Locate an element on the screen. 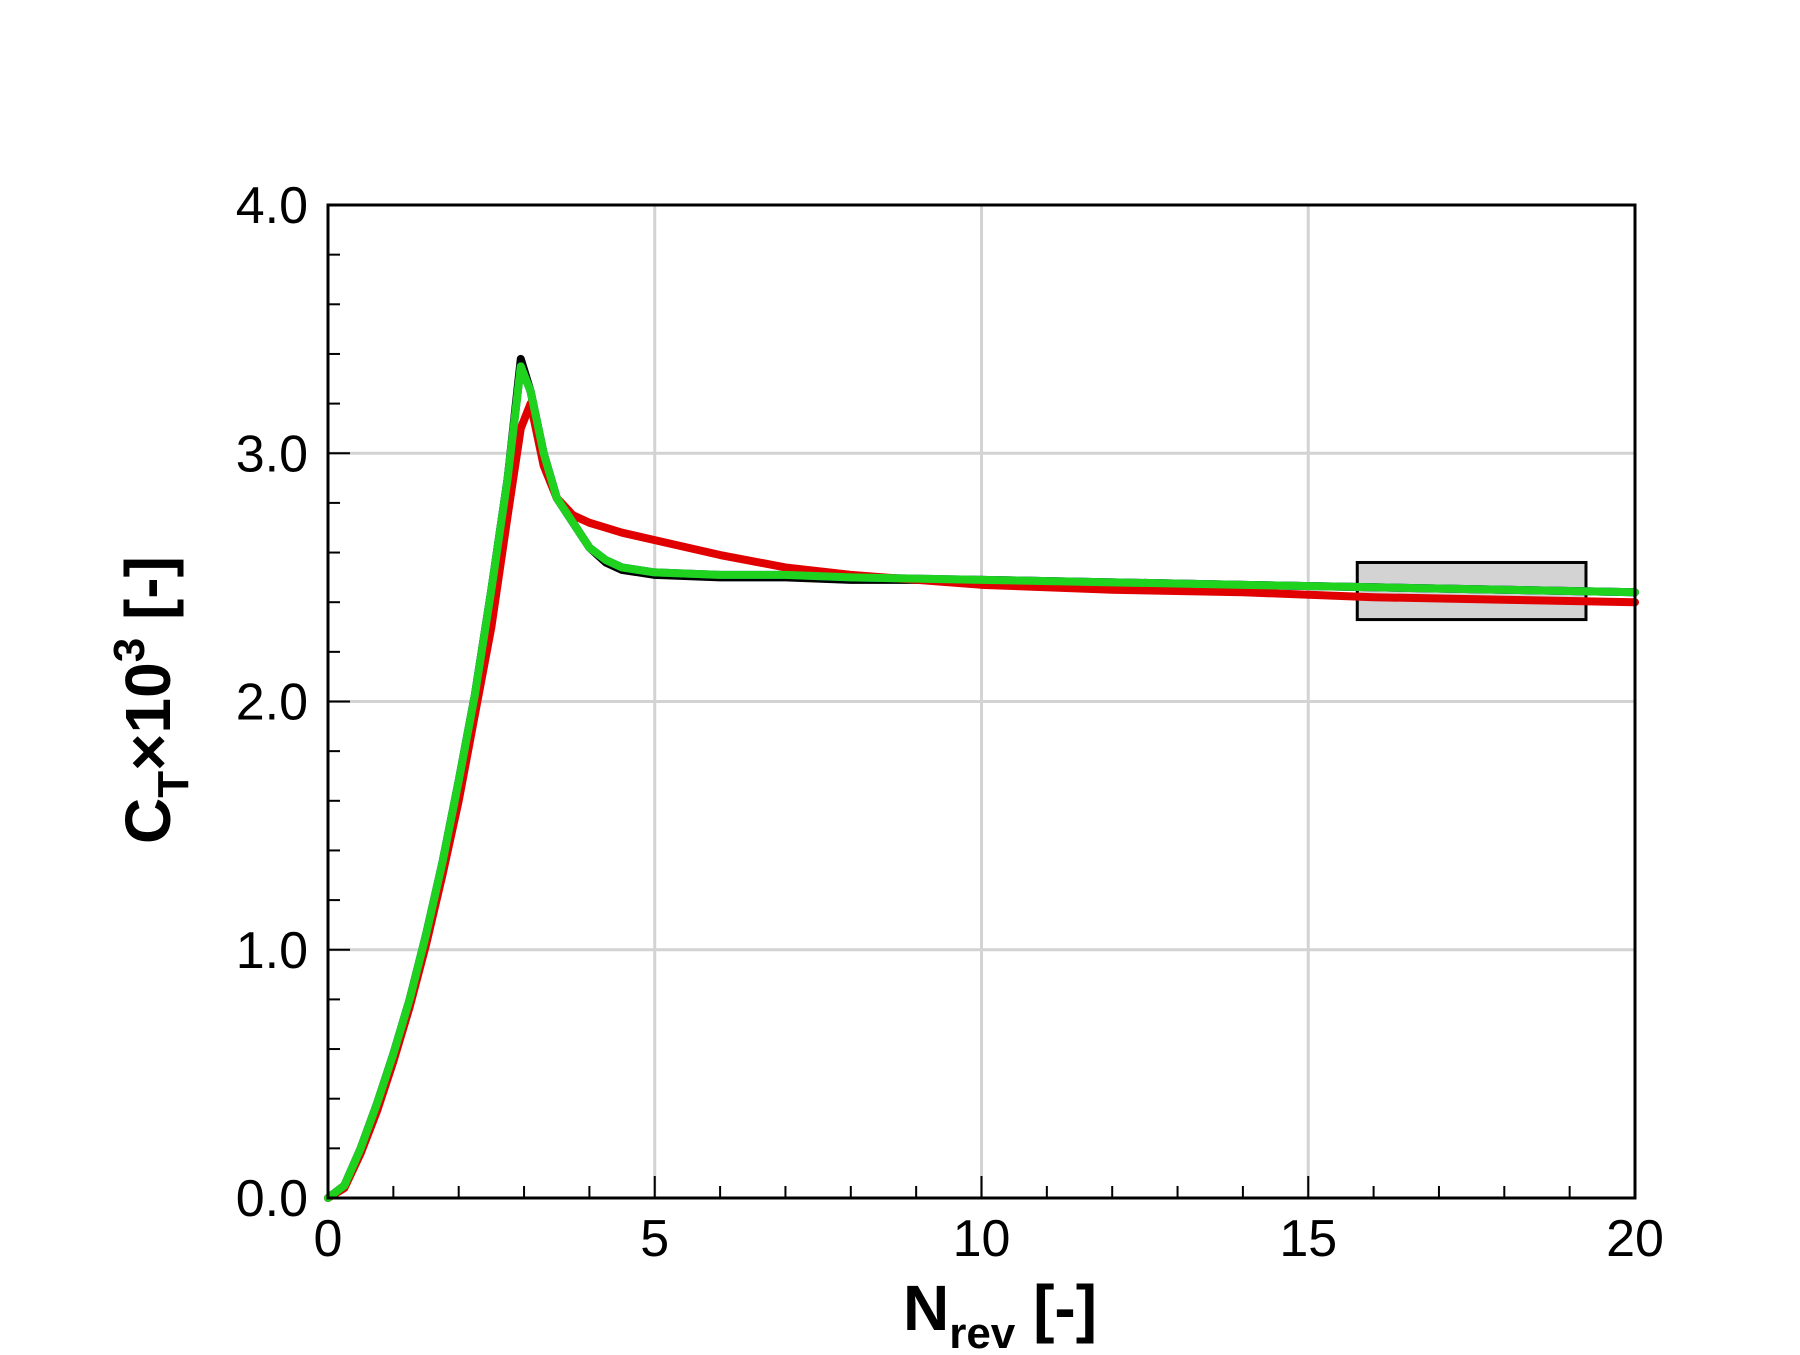 This screenshot has height=1355, width=1800. y-axis-label: CT×103 [-] is located at coordinates (151, 700).